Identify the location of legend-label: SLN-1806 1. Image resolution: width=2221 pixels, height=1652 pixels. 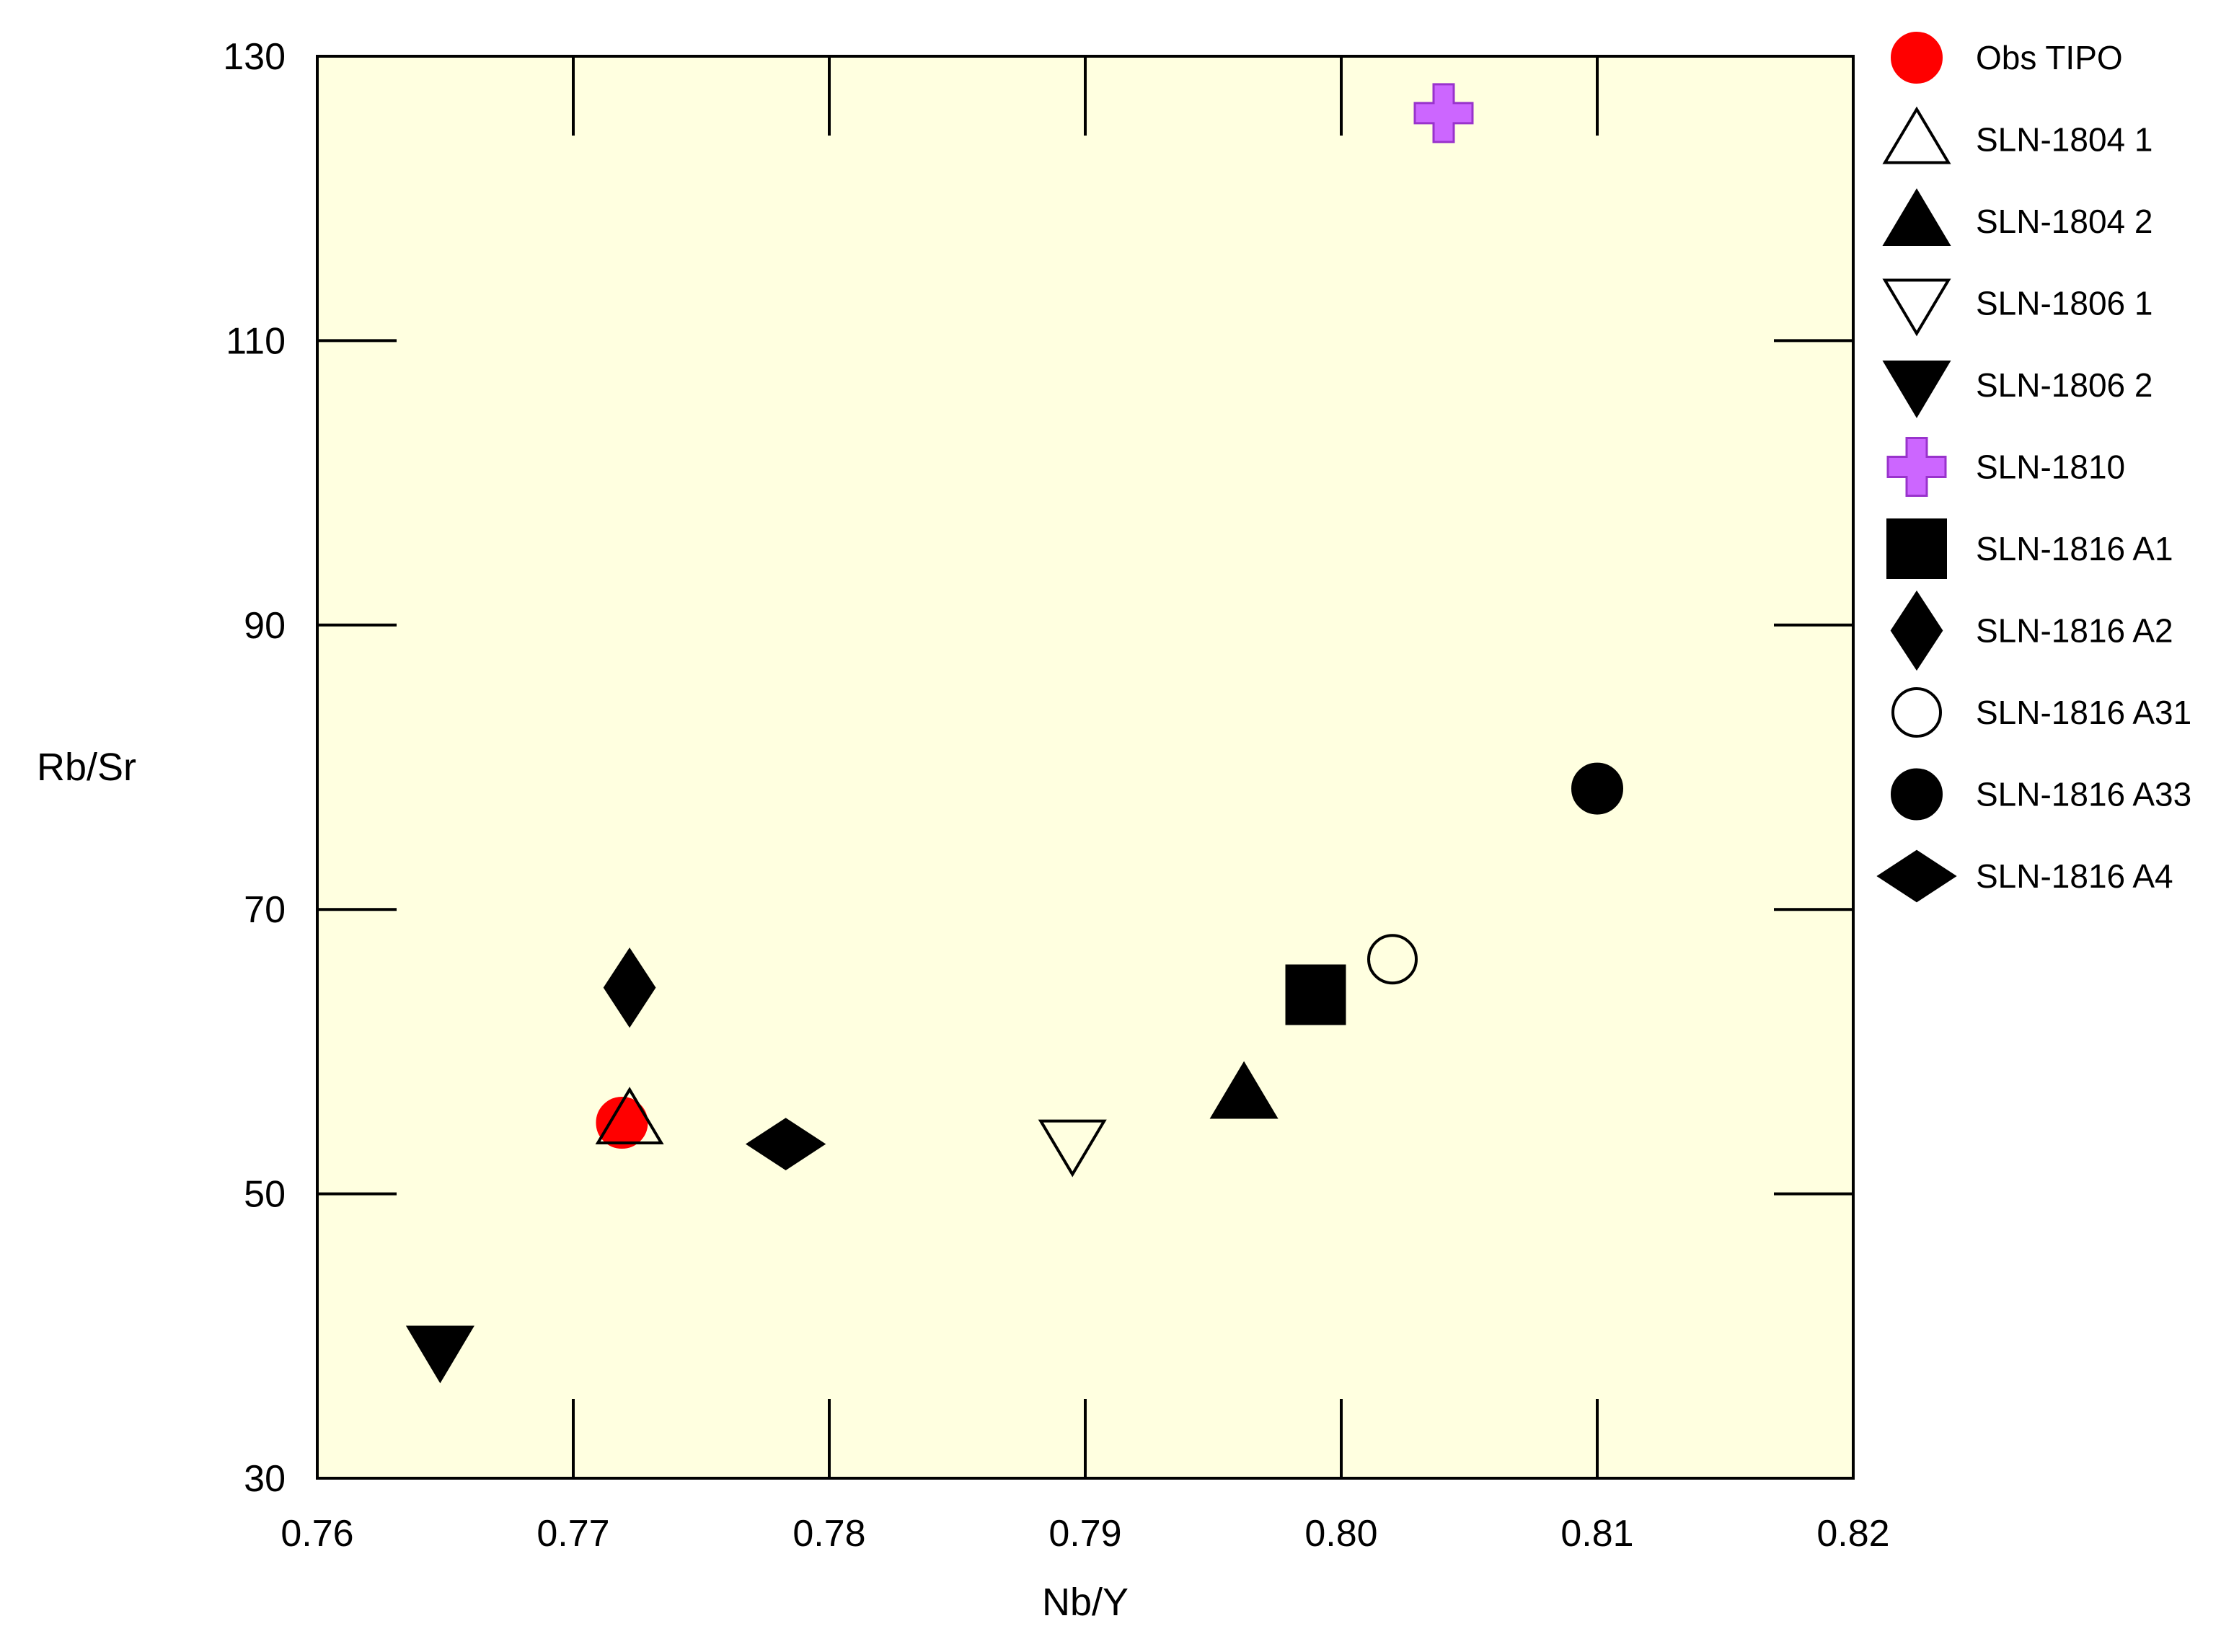
(2064, 303).